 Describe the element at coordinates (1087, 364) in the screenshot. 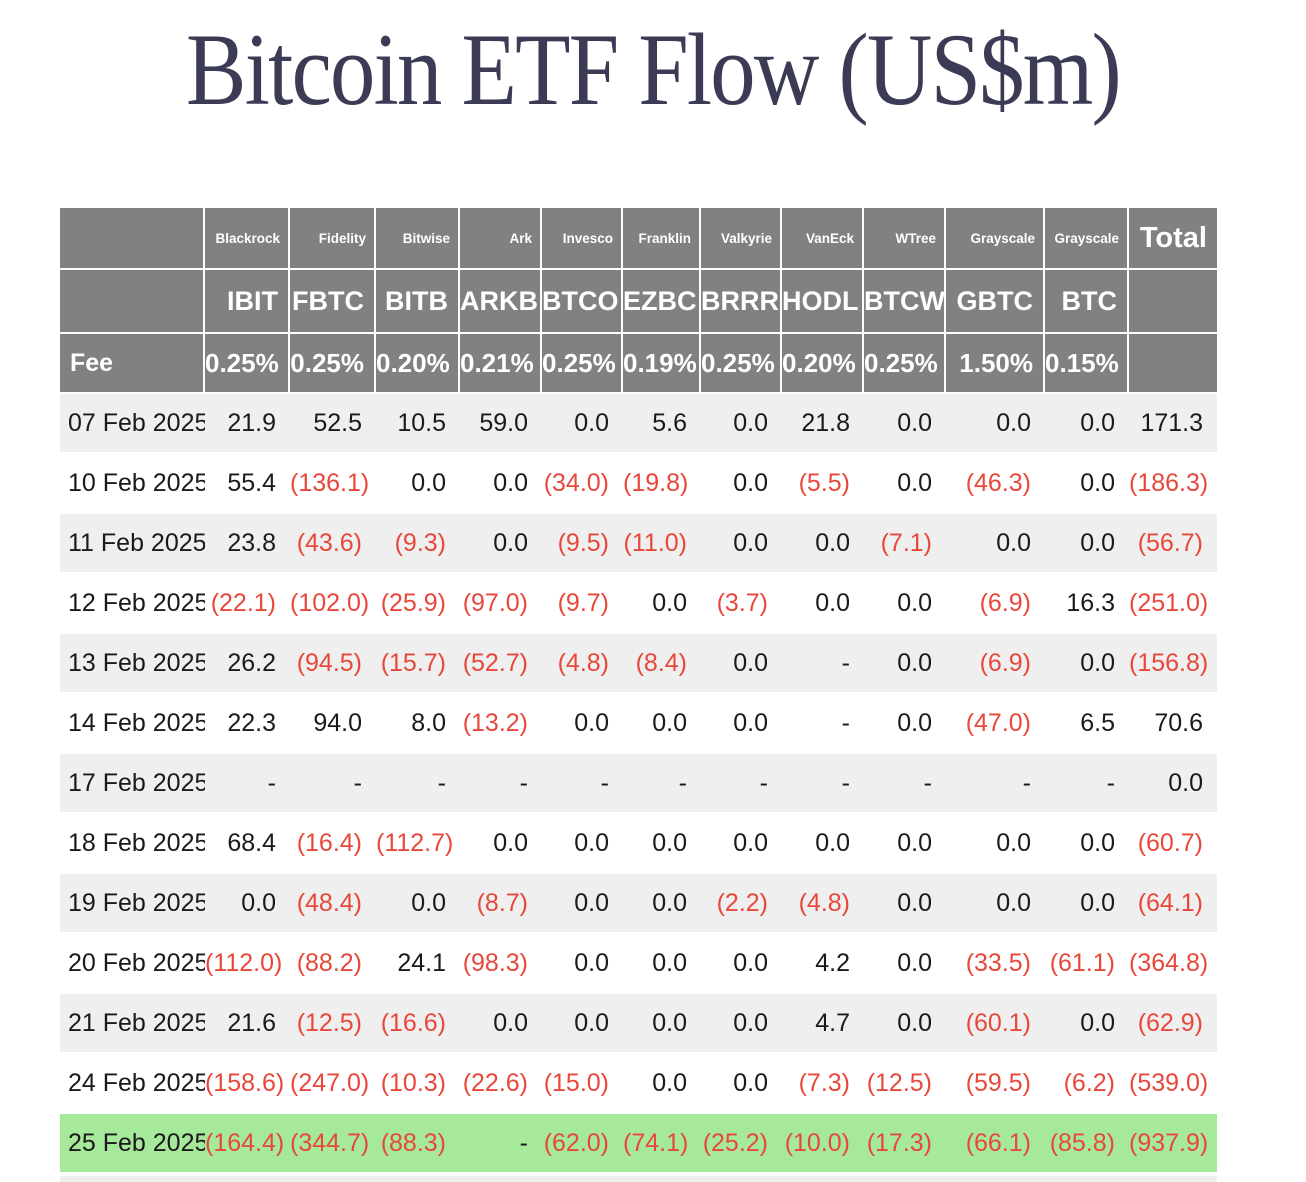

I see `fee-cell: 0.15%` at that location.